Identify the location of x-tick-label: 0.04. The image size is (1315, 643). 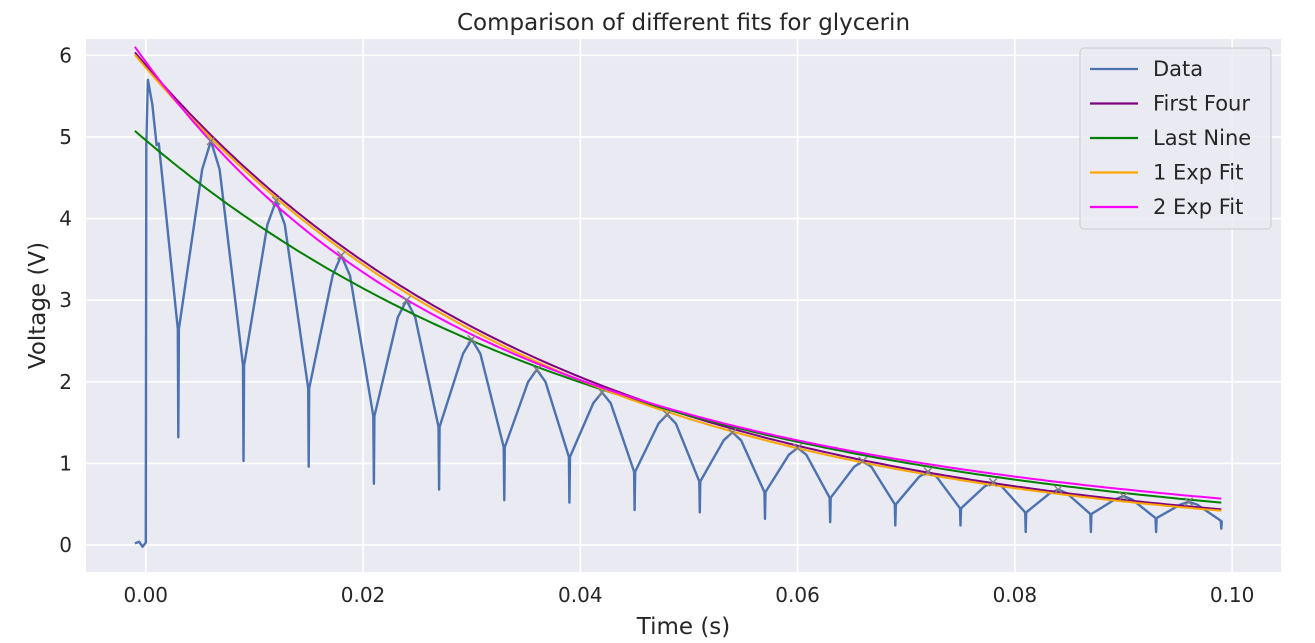
(580, 595).